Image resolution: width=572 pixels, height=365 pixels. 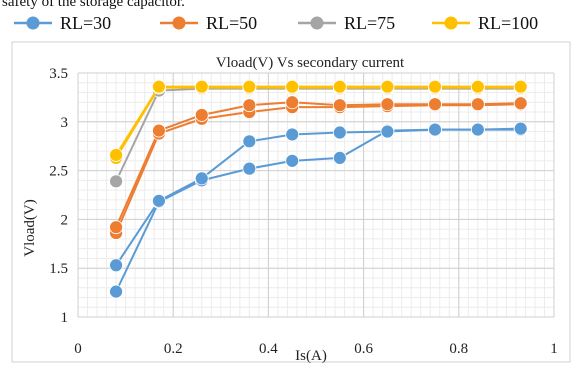 I want to click on x-tick-label: 0.4, so click(x=268, y=349).